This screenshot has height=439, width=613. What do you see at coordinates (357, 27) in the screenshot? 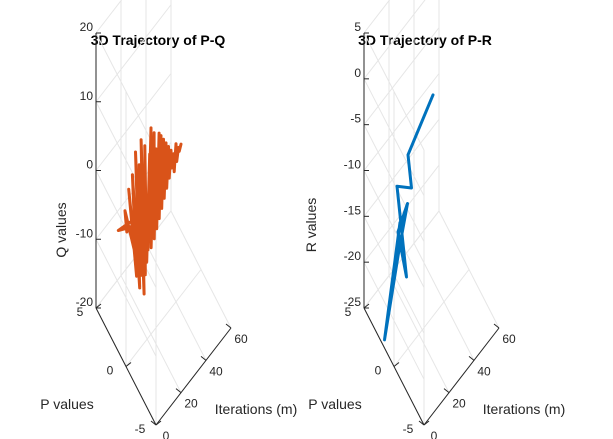
I see `z-tick-label: 5` at bounding box center [357, 27].